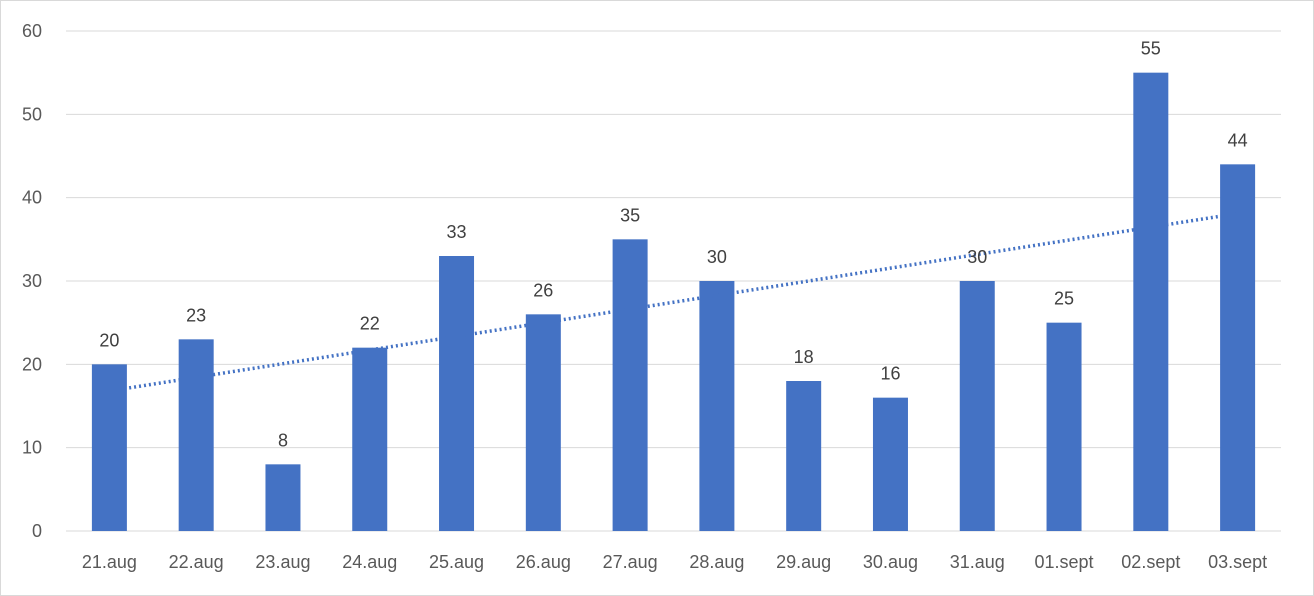 This screenshot has height=596, width=1314. I want to click on y-axis-ticks: 0 10 20 30 40 50 60, so click(32, 281).